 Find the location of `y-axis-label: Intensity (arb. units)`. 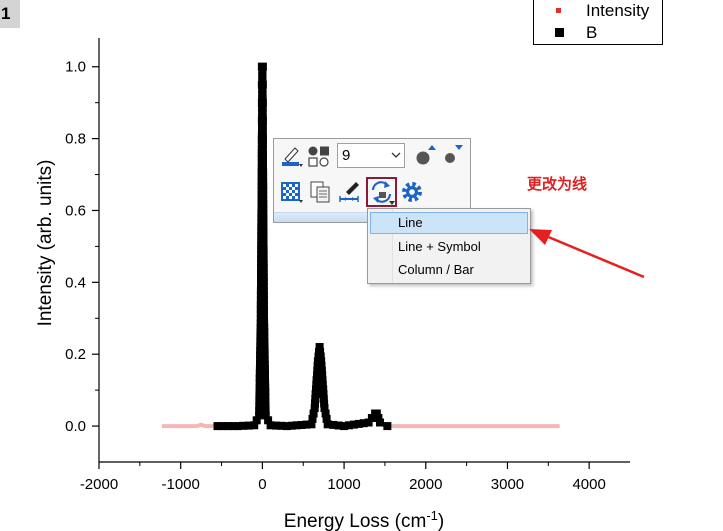

y-axis-label: Intensity (arb. units) is located at coordinates (45, 243).